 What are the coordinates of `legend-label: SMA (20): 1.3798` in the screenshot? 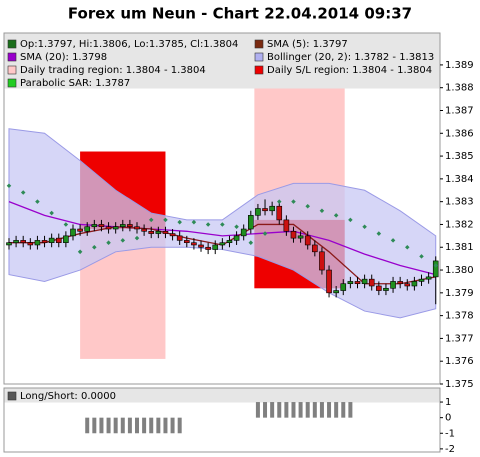 It's located at (63, 57).